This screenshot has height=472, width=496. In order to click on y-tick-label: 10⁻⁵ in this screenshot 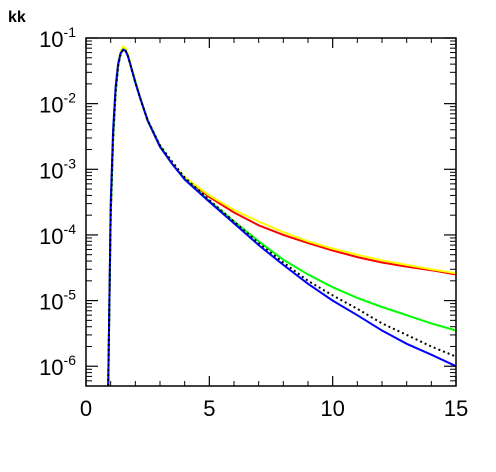, I will do `click(57, 301)`.